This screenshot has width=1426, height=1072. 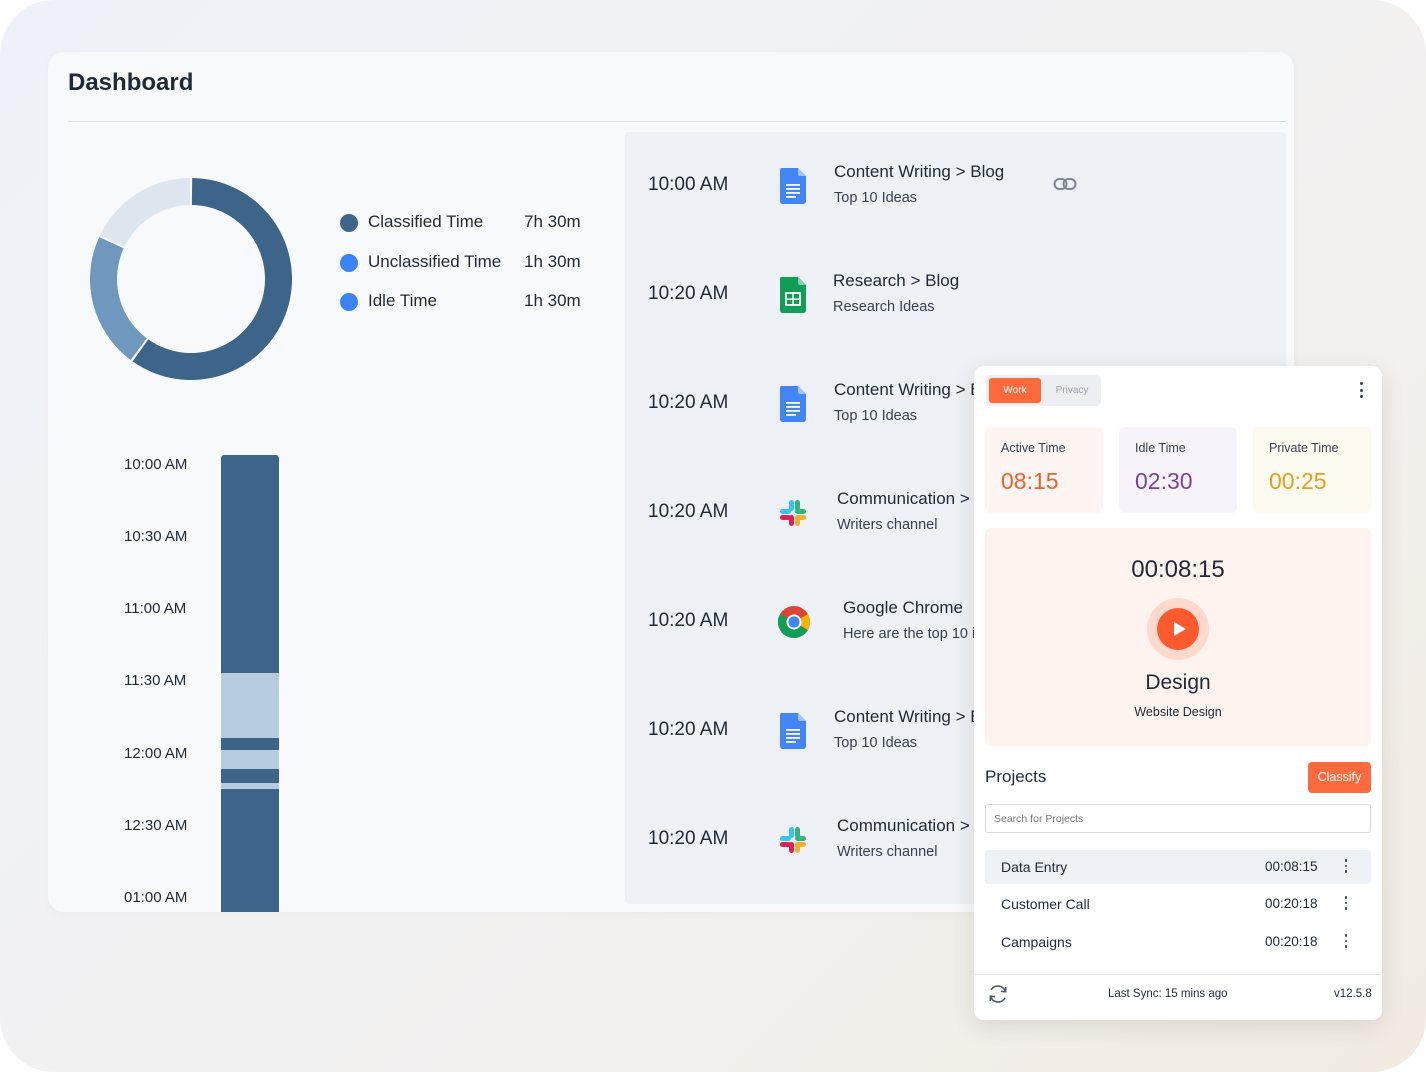 What do you see at coordinates (793, 295) in the screenshot?
I see `google-sheets-icon` at bounding box center [793, 295].